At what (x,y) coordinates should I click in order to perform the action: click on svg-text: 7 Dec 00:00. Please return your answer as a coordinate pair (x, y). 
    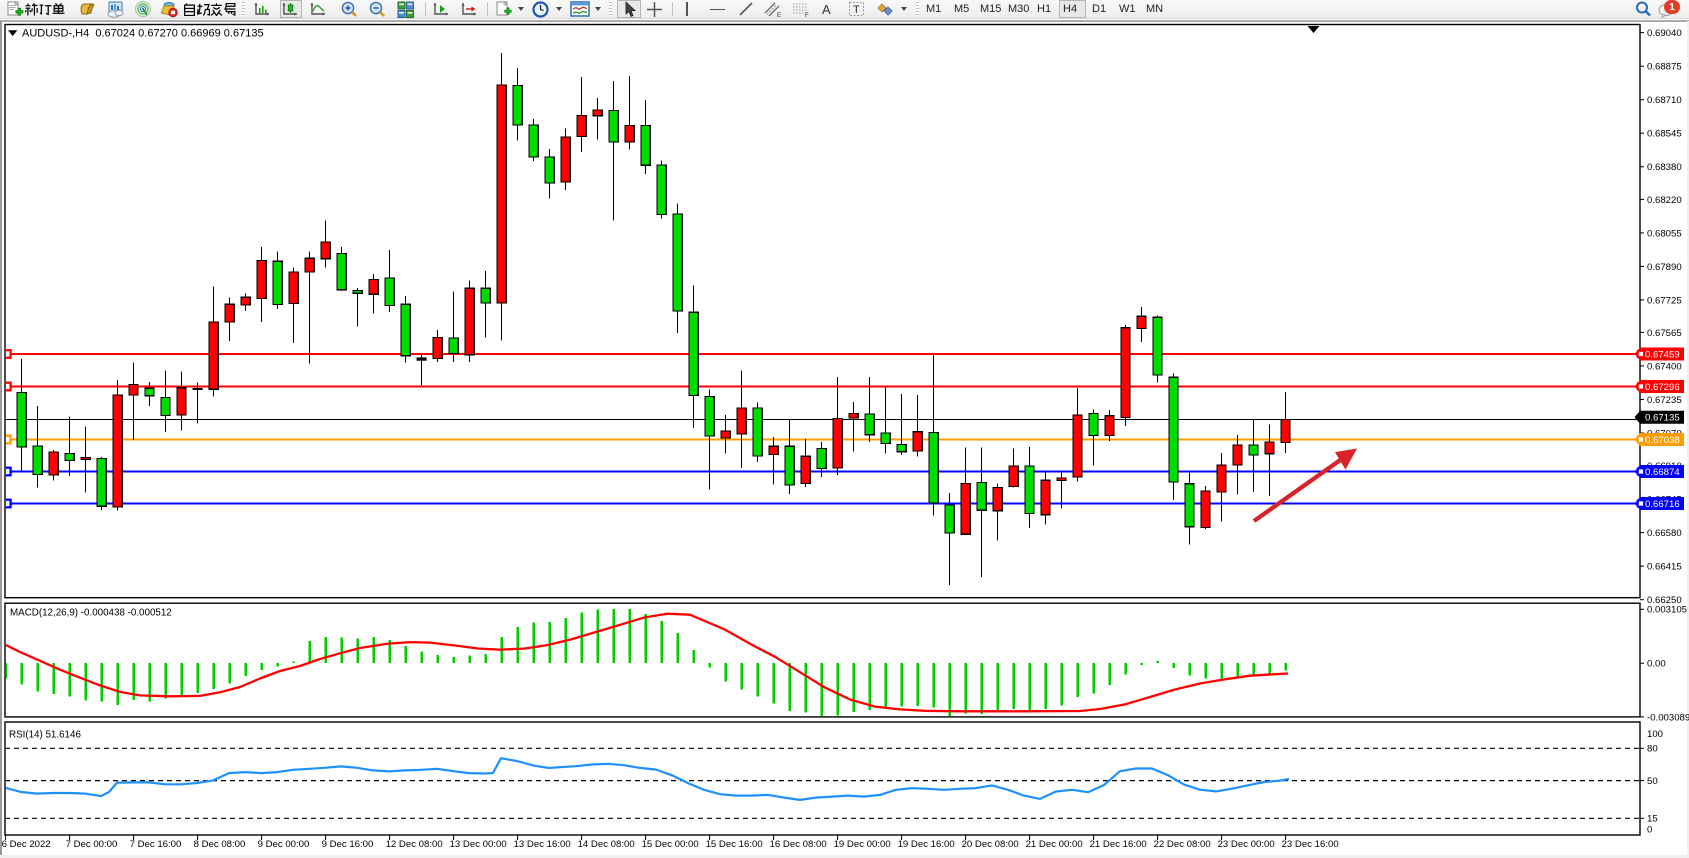
    Looking at the image, I should click on (92, 844).